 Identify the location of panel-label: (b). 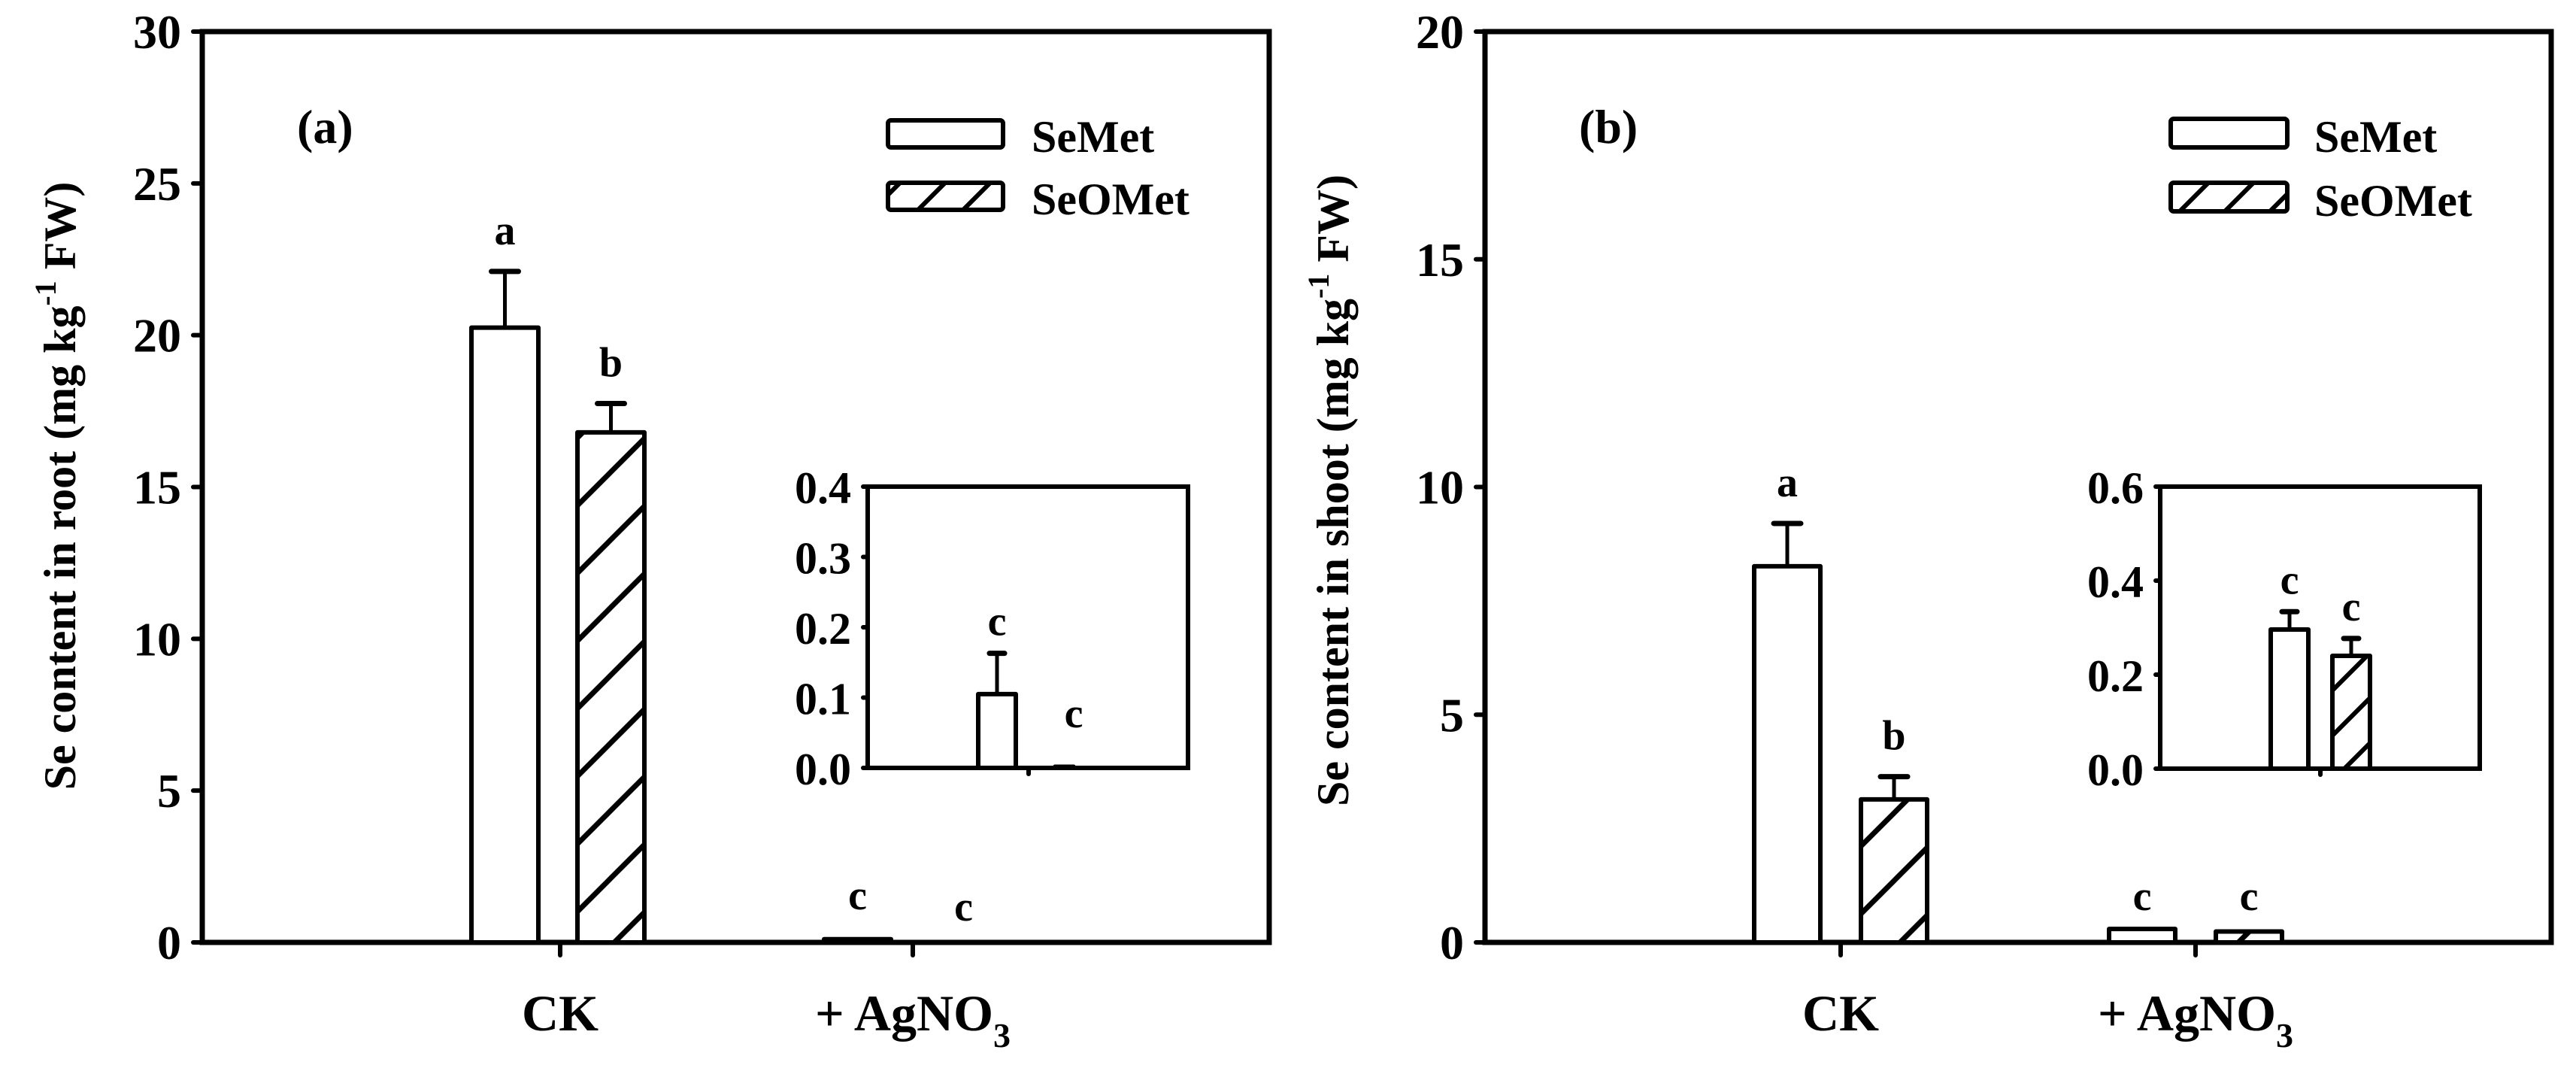
(1608, 126).